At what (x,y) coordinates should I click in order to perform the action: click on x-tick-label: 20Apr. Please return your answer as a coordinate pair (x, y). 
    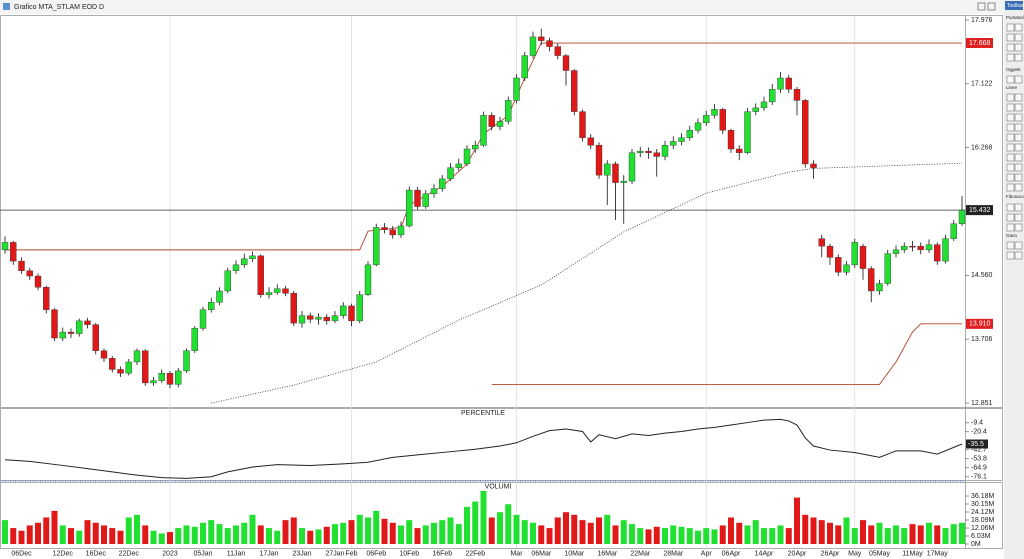
    Looking at the image, I should click on (797, 553).